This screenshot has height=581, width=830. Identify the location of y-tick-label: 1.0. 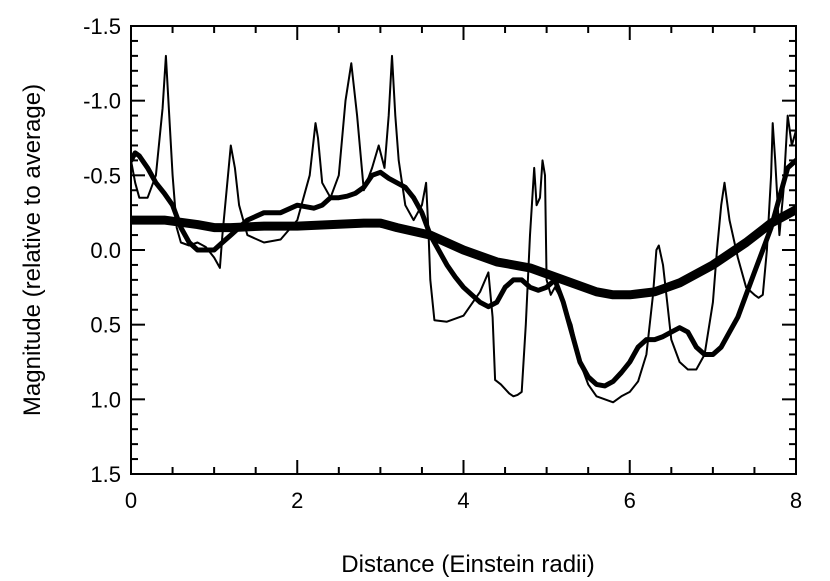
(105, 399).